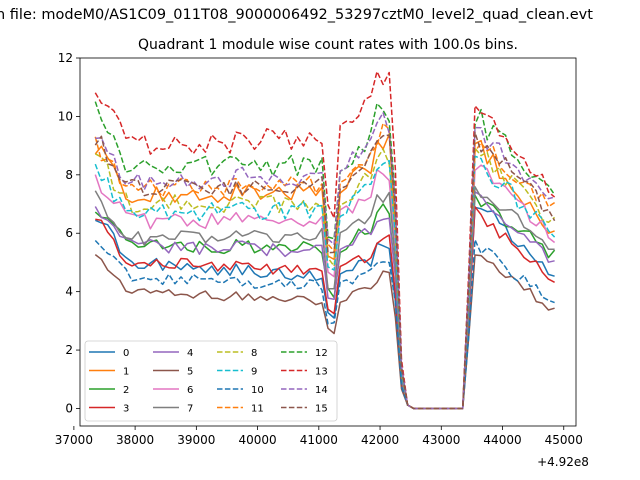 This screenshot has width=640, height=480. I want to click on legend-label-7: 7, so click(190, 409).